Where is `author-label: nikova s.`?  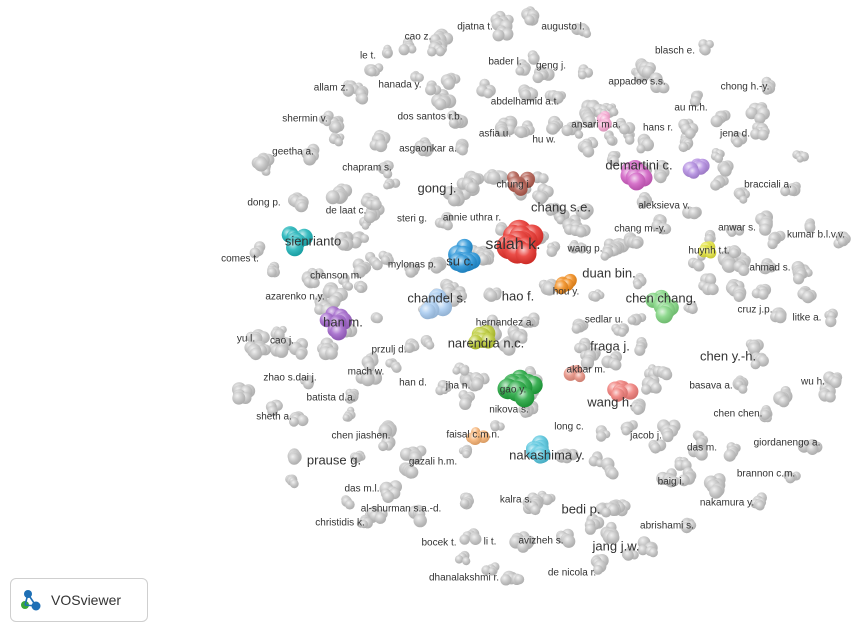
author-label: nikova s. is located at coordinates (508, 410).